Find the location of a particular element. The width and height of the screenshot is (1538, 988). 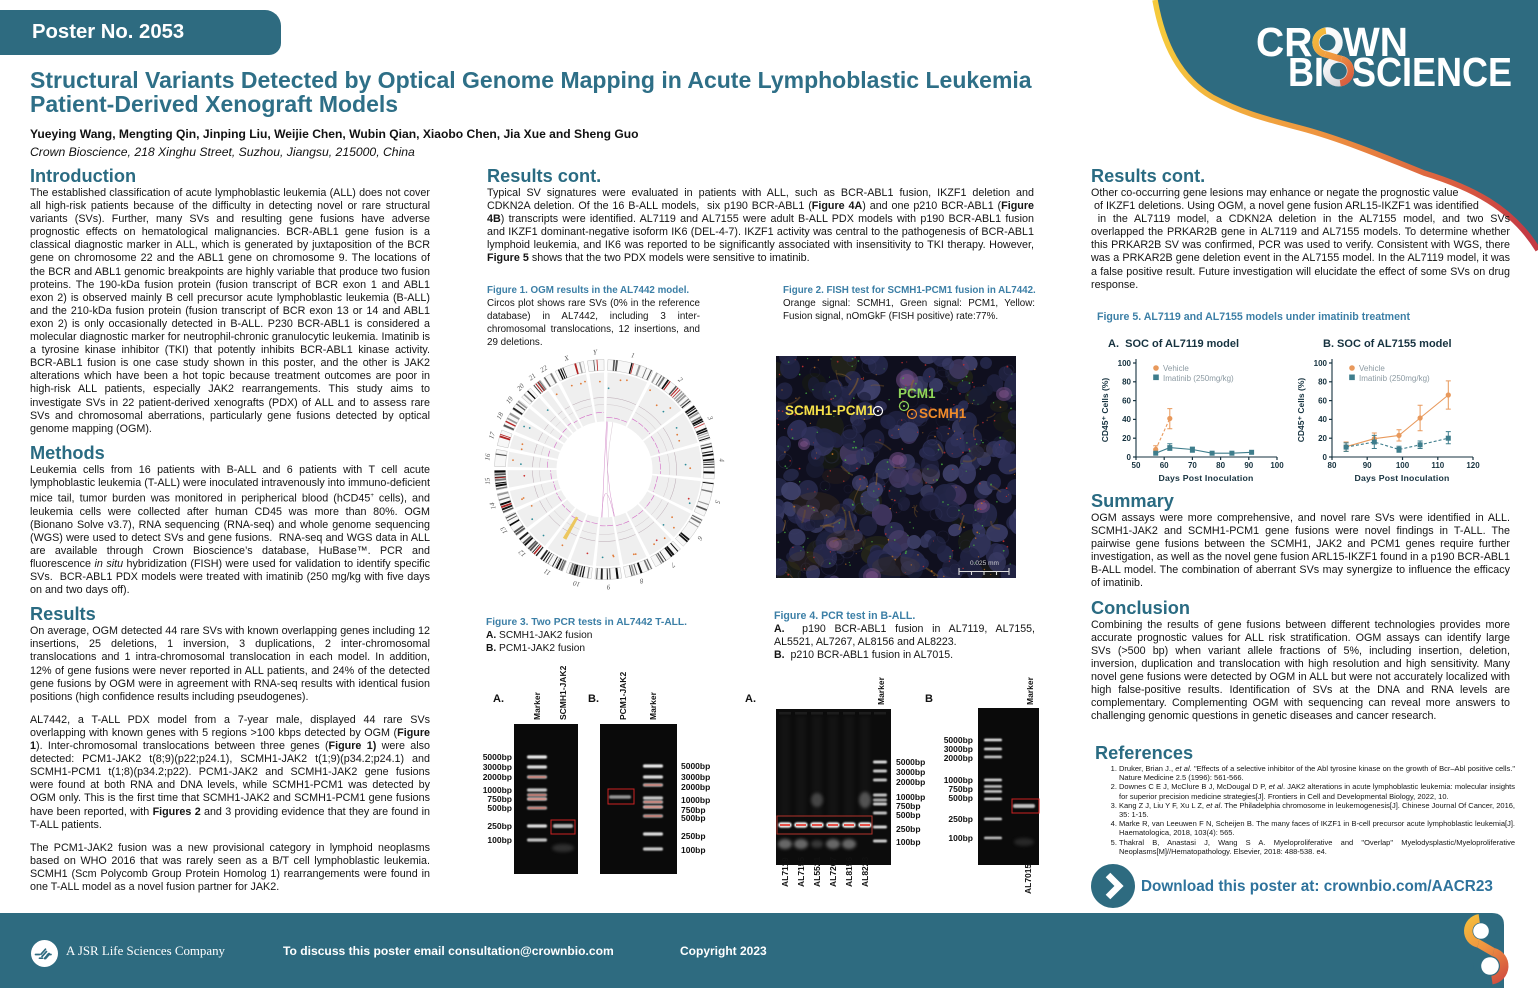

svg-text: 120 is located at coordinates (1473, 465).